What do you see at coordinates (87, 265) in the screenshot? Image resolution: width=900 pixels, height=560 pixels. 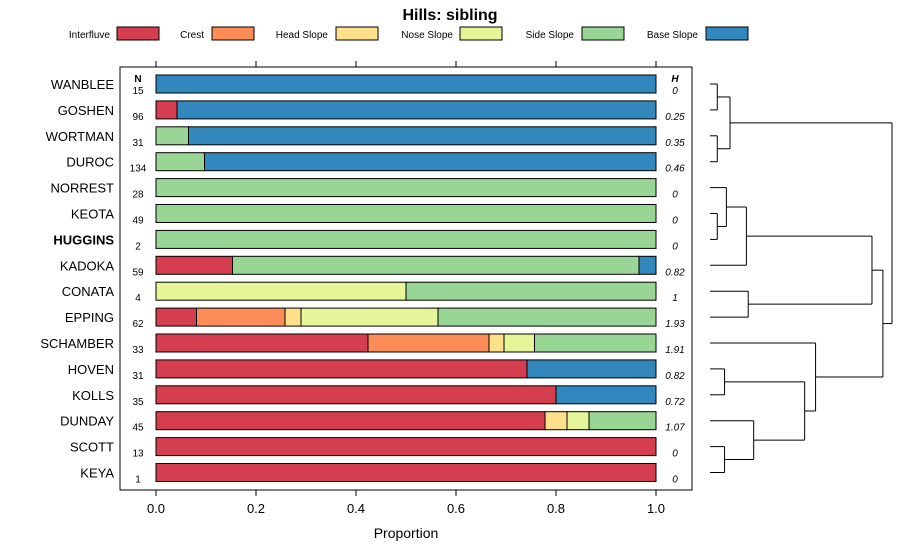 I see `row-label: KADOKA` at bounding box center [87, 265].